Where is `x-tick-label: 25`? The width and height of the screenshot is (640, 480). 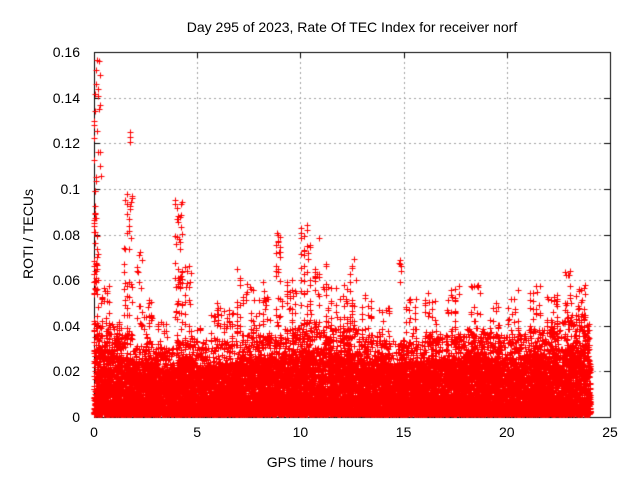 x-tick-label: 25 is located at coordinates (610, 432).